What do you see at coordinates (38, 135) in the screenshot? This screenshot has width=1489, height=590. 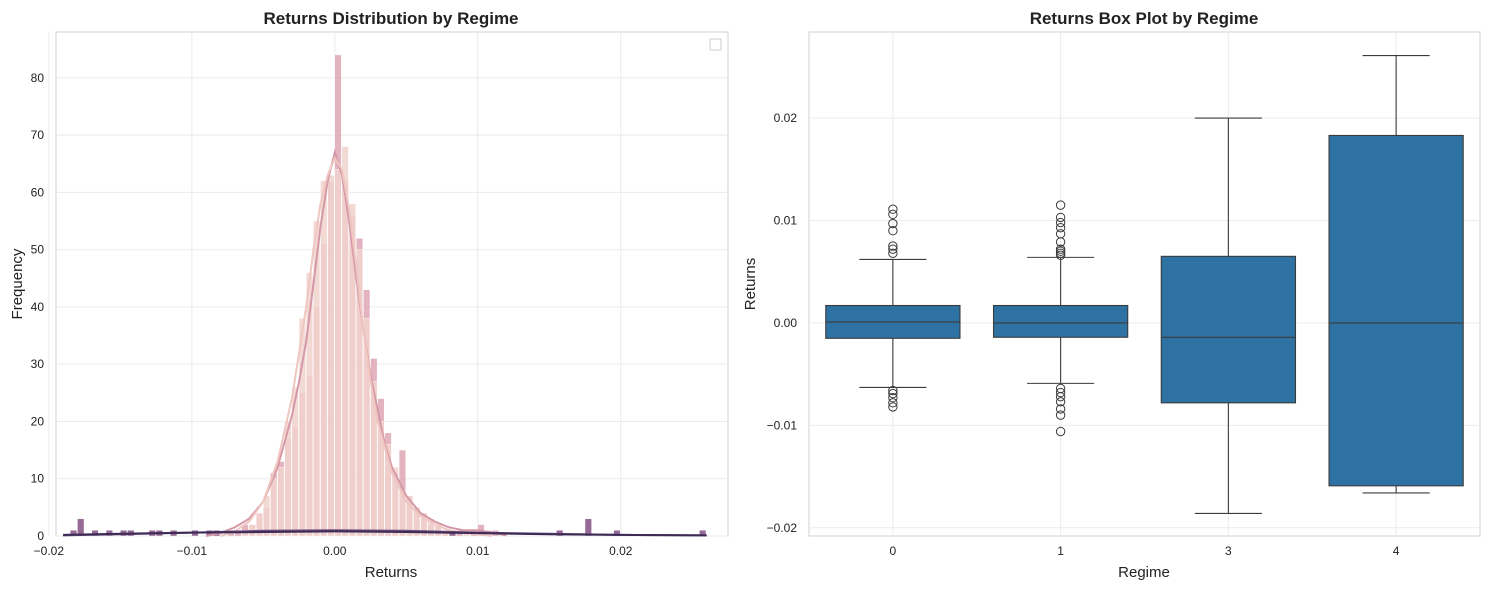 I see `y-tick-label: 70` at bounding box center [38, 135].